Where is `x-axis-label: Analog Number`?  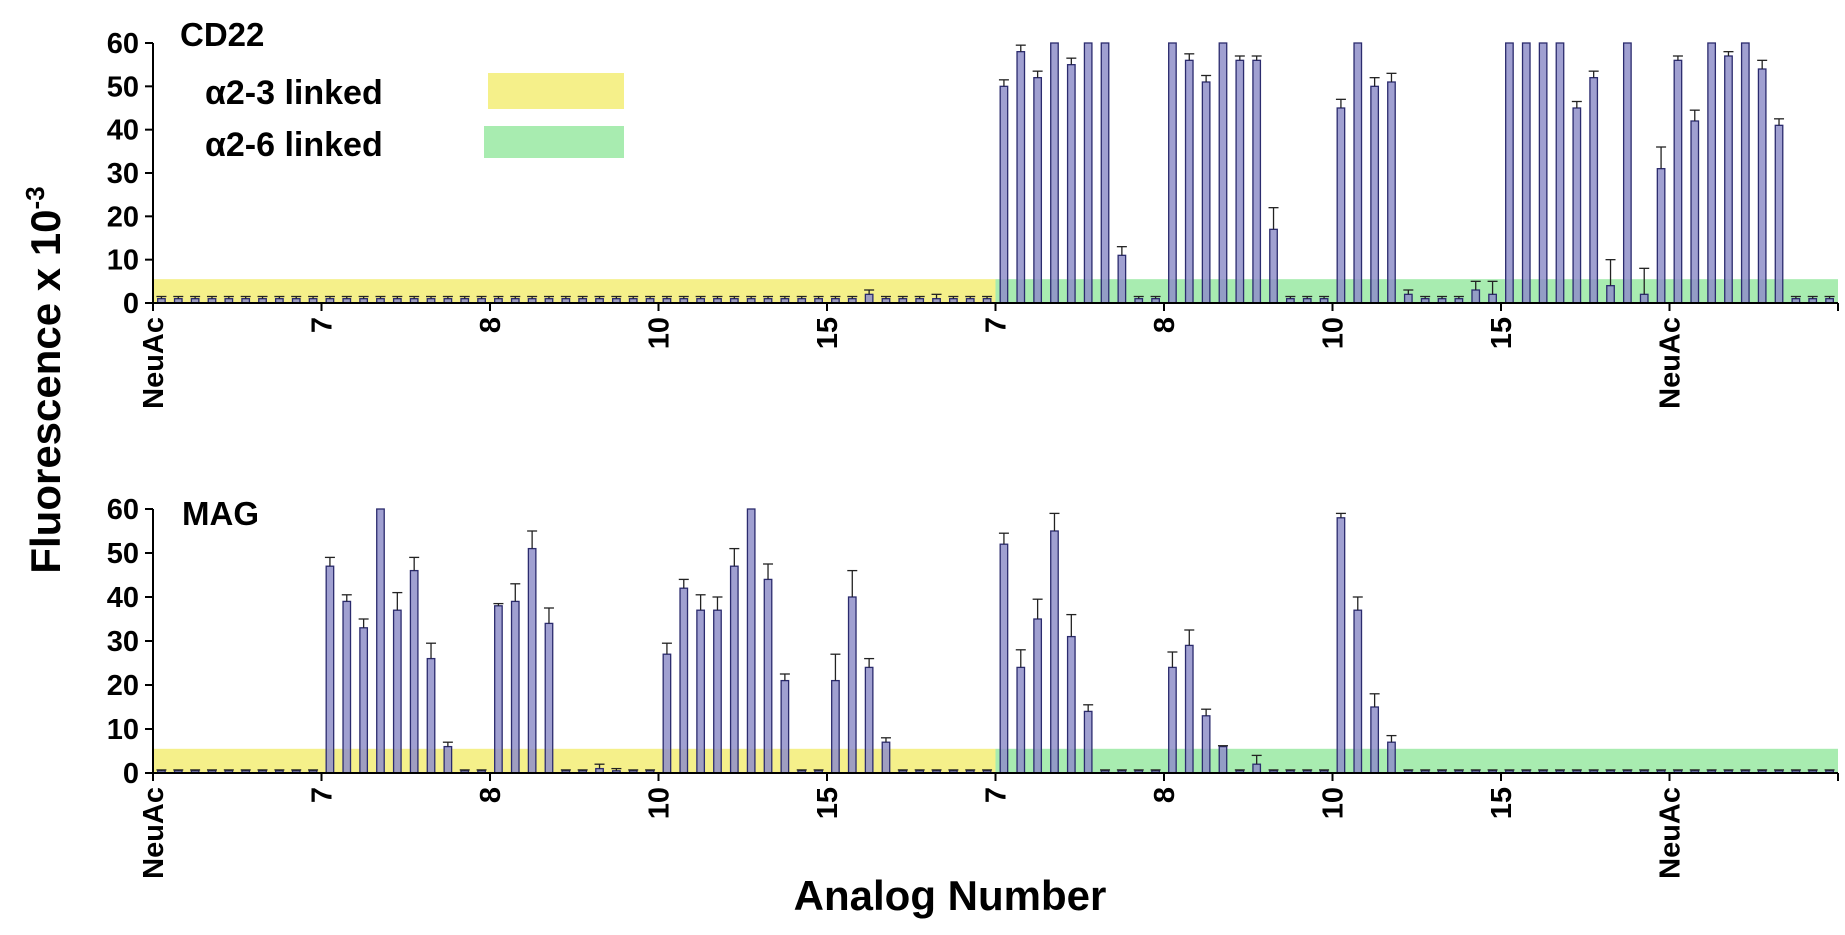
x-axis-label: Analog Number is located at coordinates (950, 895).